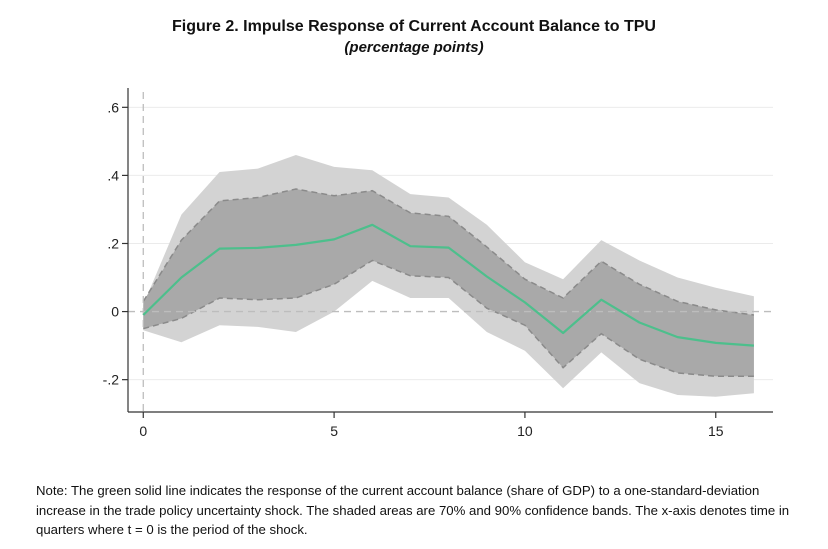 This screenshot has width=828, height=549. I want to click on x-tick-label-3: 15, so click(716, 431).